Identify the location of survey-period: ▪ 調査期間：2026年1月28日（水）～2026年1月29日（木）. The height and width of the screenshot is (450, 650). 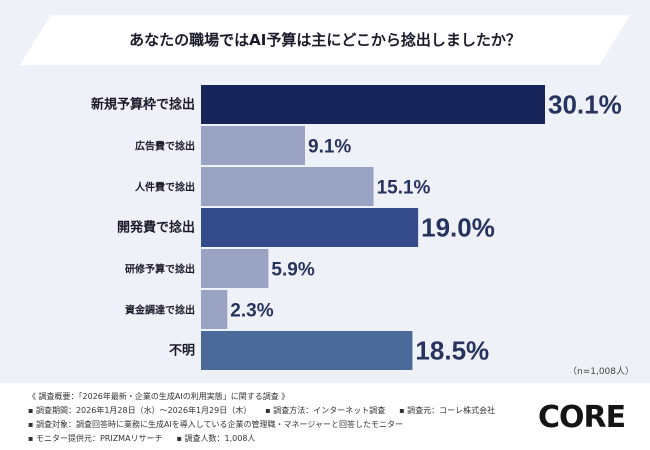
(140, 410).